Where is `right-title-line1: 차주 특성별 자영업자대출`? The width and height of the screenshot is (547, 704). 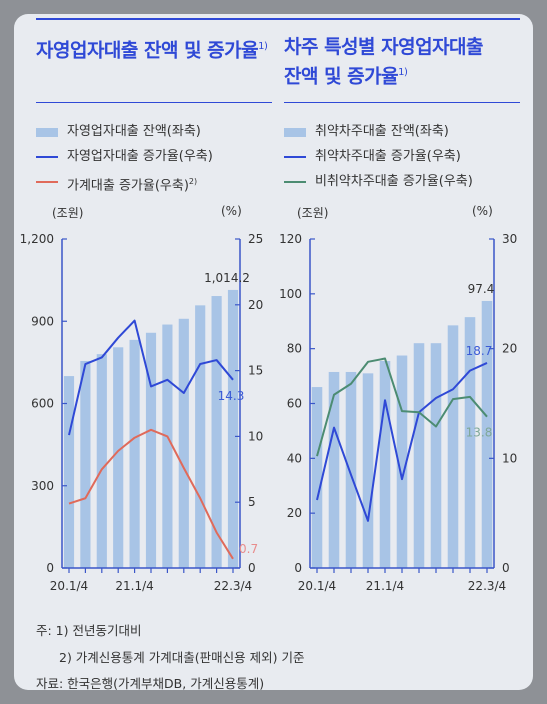
right-title-line1: 차주 특성별 자영업자대출 is located at coordinates (384, 47).